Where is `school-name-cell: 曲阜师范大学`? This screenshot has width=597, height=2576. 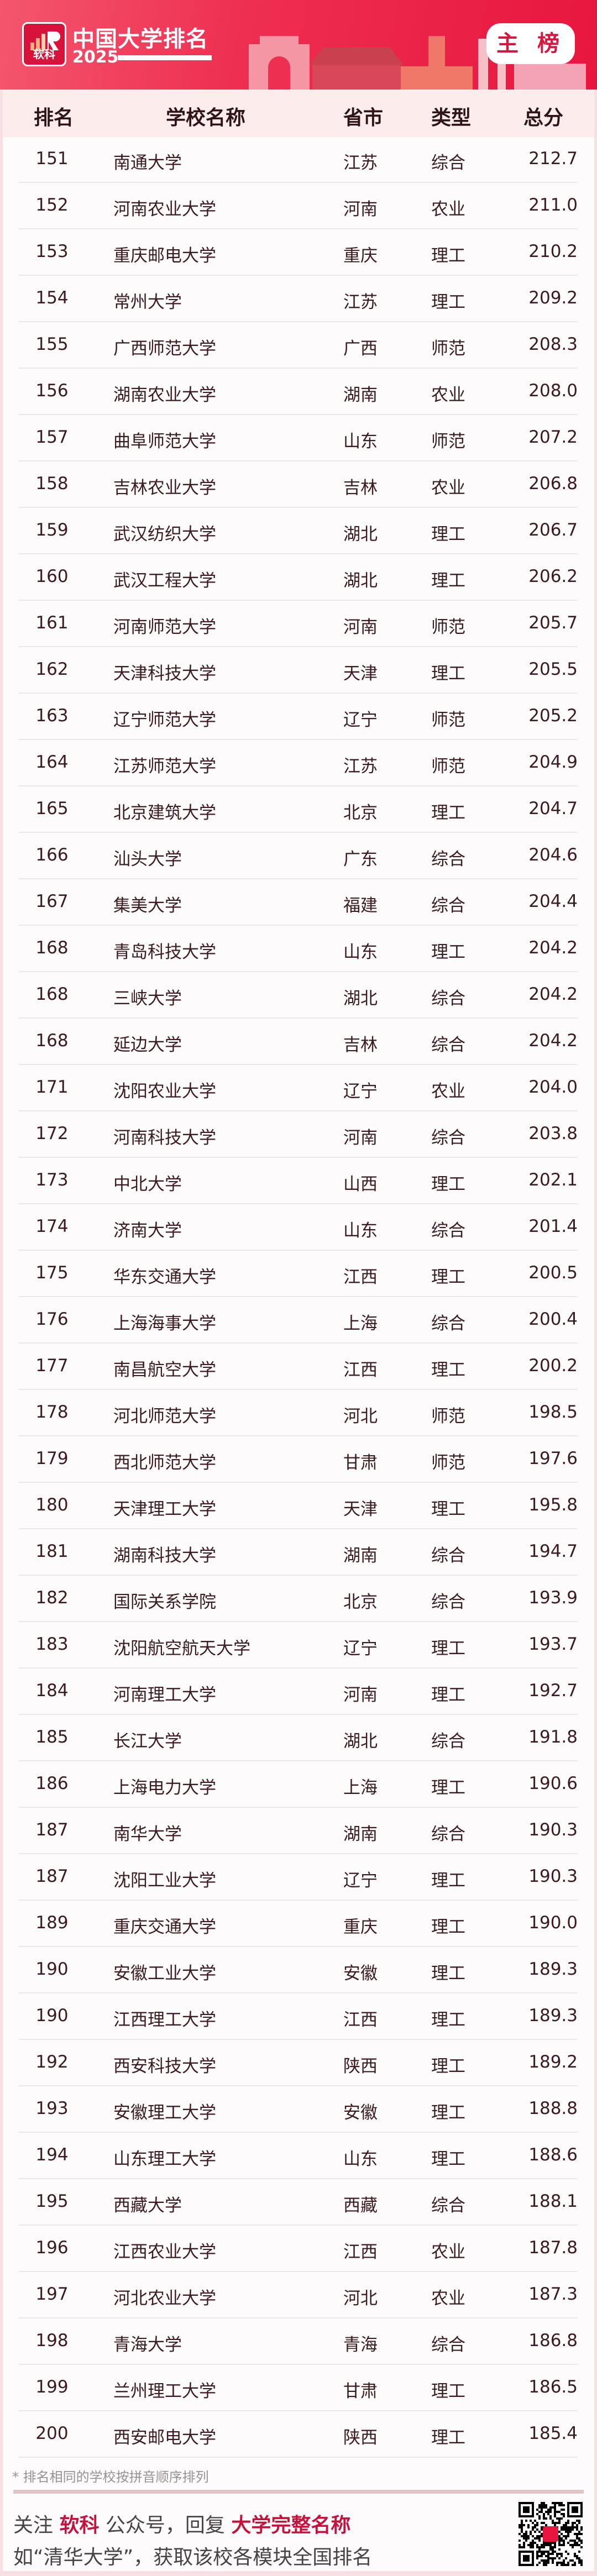 school-name-cell: 曲阜师范大学 is located at coordinates (164, 442).